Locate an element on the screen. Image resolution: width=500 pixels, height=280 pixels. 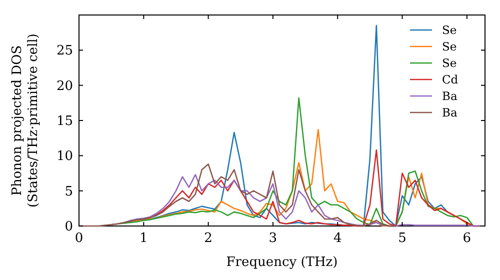
x-tick-label: 5 is located at coordinates (402, 238).